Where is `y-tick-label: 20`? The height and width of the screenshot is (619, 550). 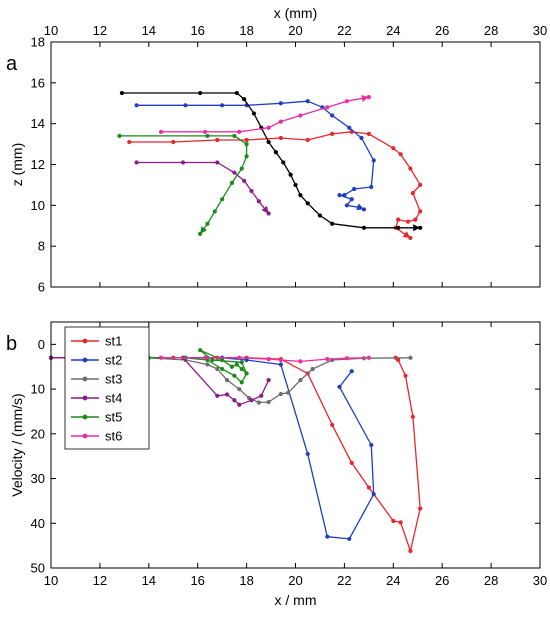
y-tick-label: 20 is located at coordinates (38, 433).